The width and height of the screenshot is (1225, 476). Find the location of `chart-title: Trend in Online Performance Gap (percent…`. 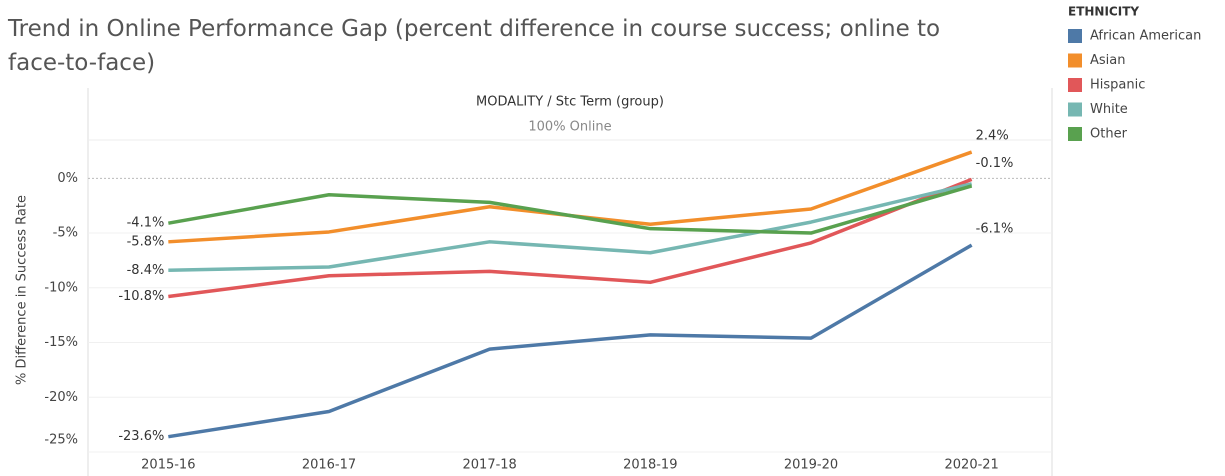

chart-title: Trend in Online Performance Gap (percent… is located at coordinates (473, 29).